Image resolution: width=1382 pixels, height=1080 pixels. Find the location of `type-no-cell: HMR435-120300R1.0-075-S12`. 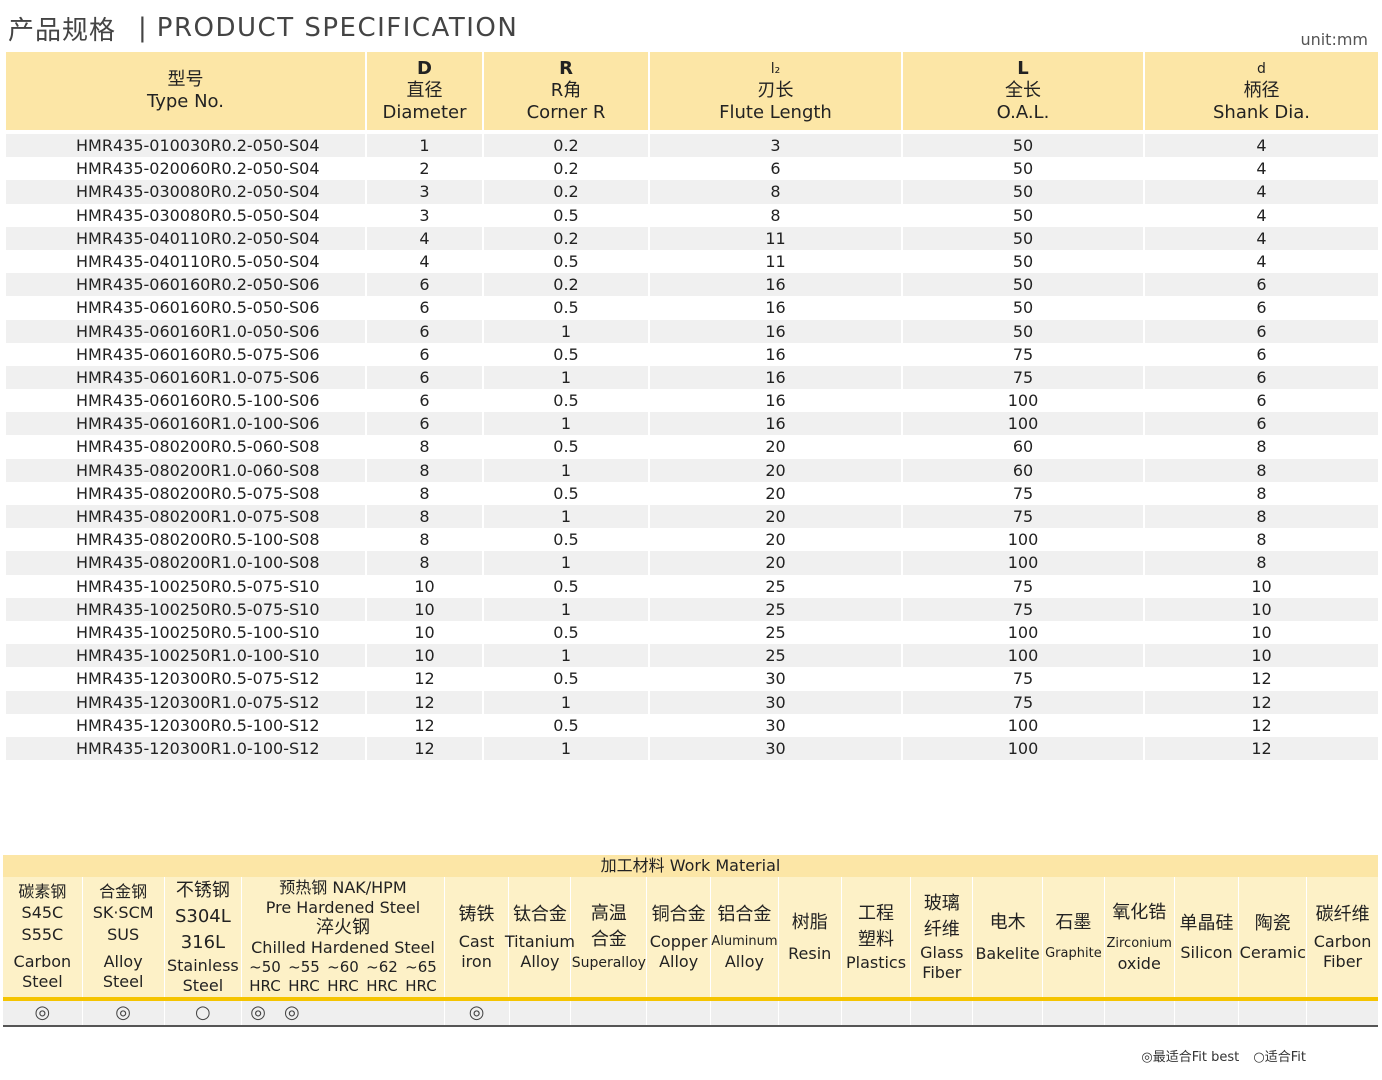

type-no-cell: HMR435-120300R1.0-075-S12 is located at coordinates (186, 702).